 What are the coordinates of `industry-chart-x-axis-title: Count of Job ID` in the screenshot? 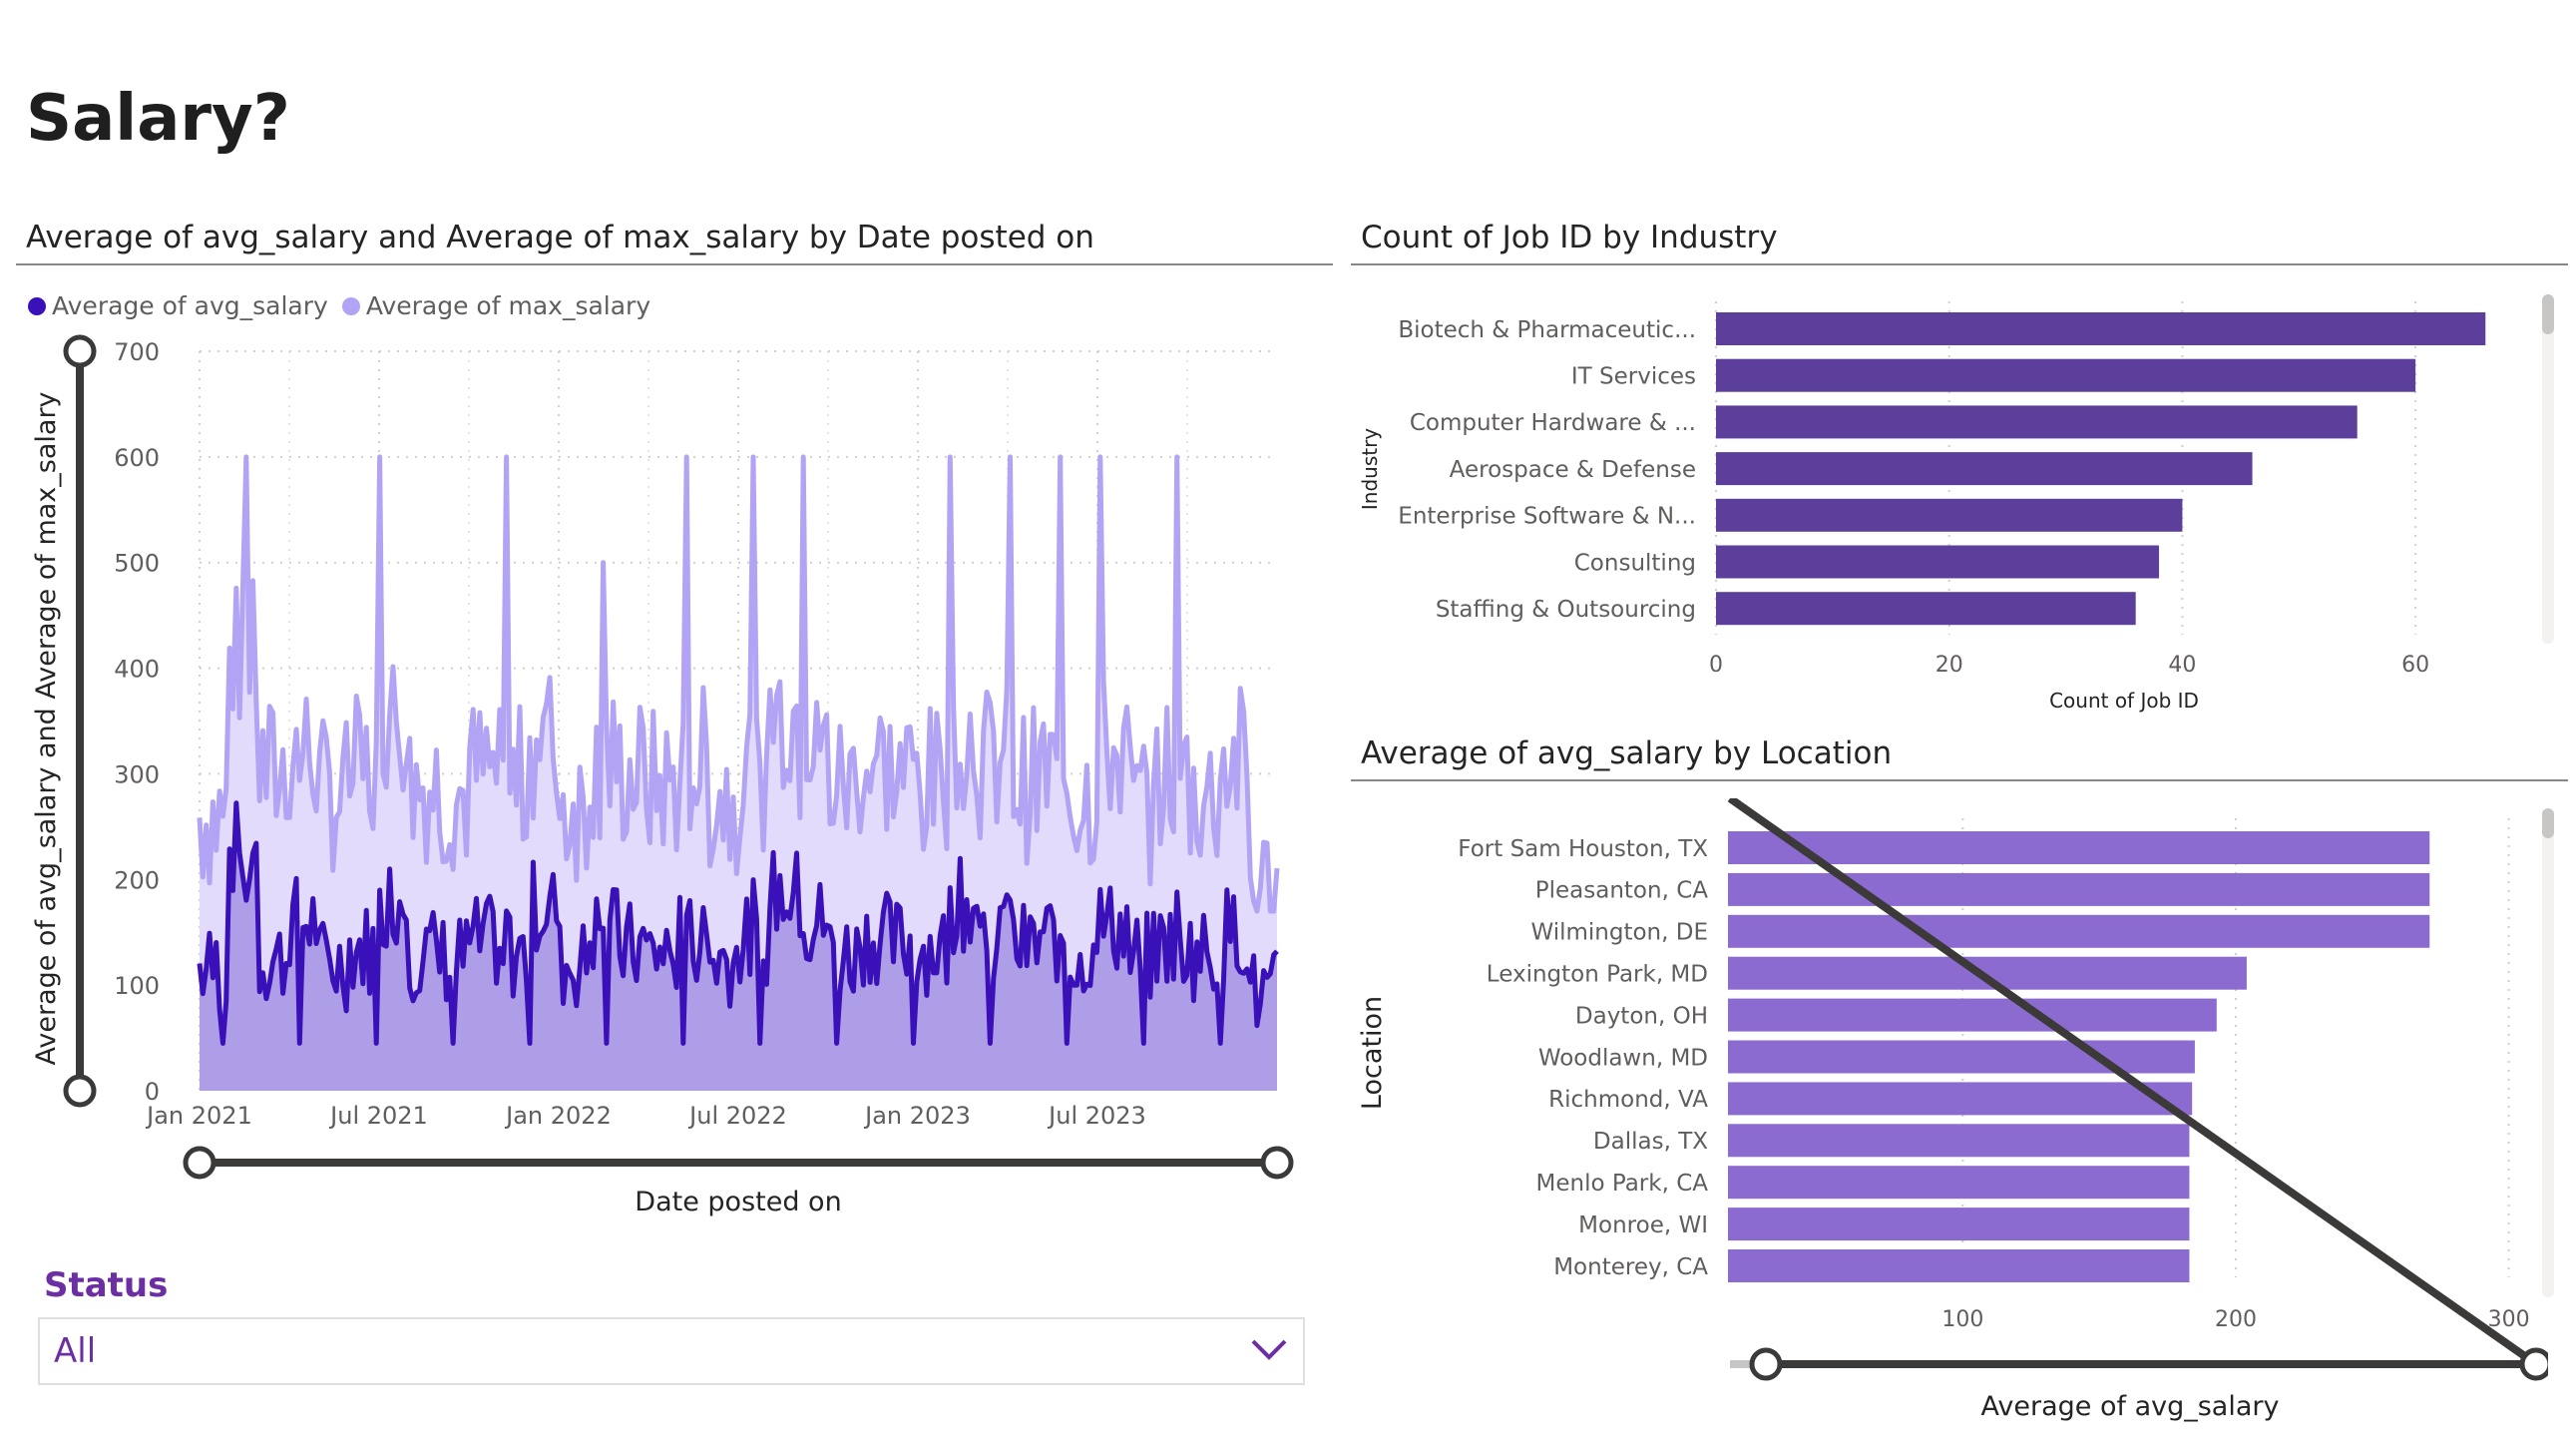 It's located at (2124, 701).